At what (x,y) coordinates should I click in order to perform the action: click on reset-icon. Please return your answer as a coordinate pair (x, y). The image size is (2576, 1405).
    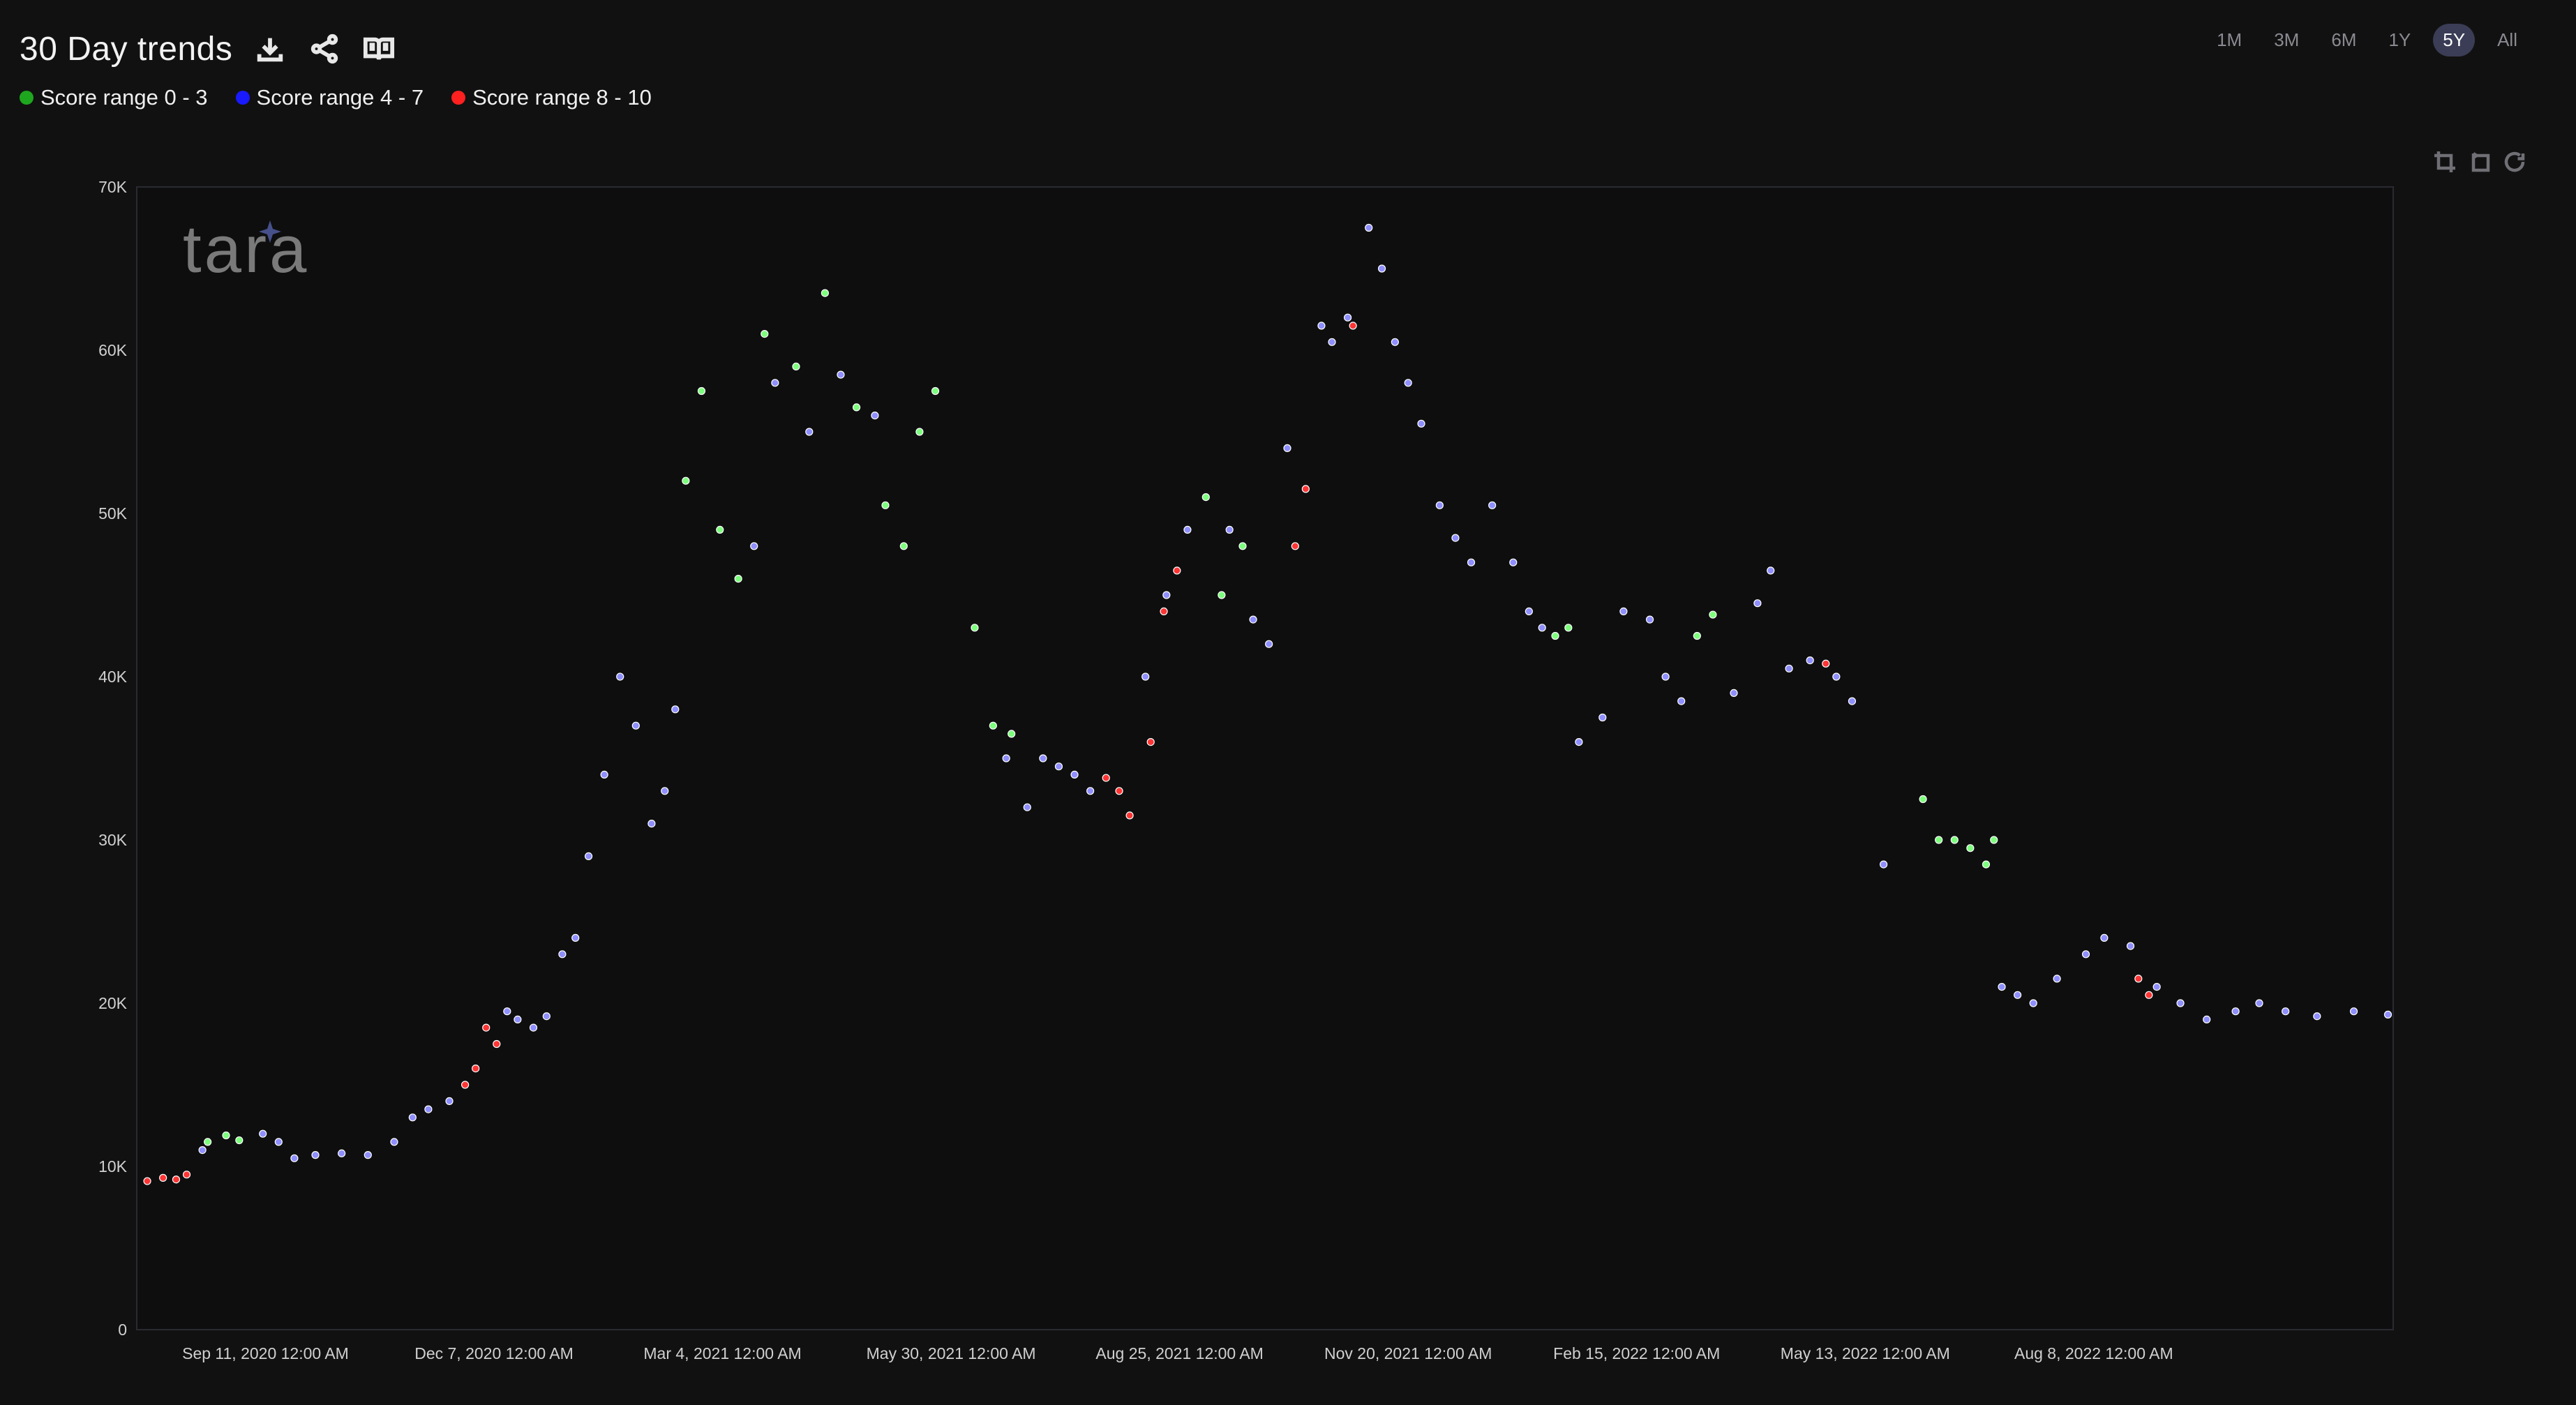
    Looking at the image, I should click on (2514, 161).